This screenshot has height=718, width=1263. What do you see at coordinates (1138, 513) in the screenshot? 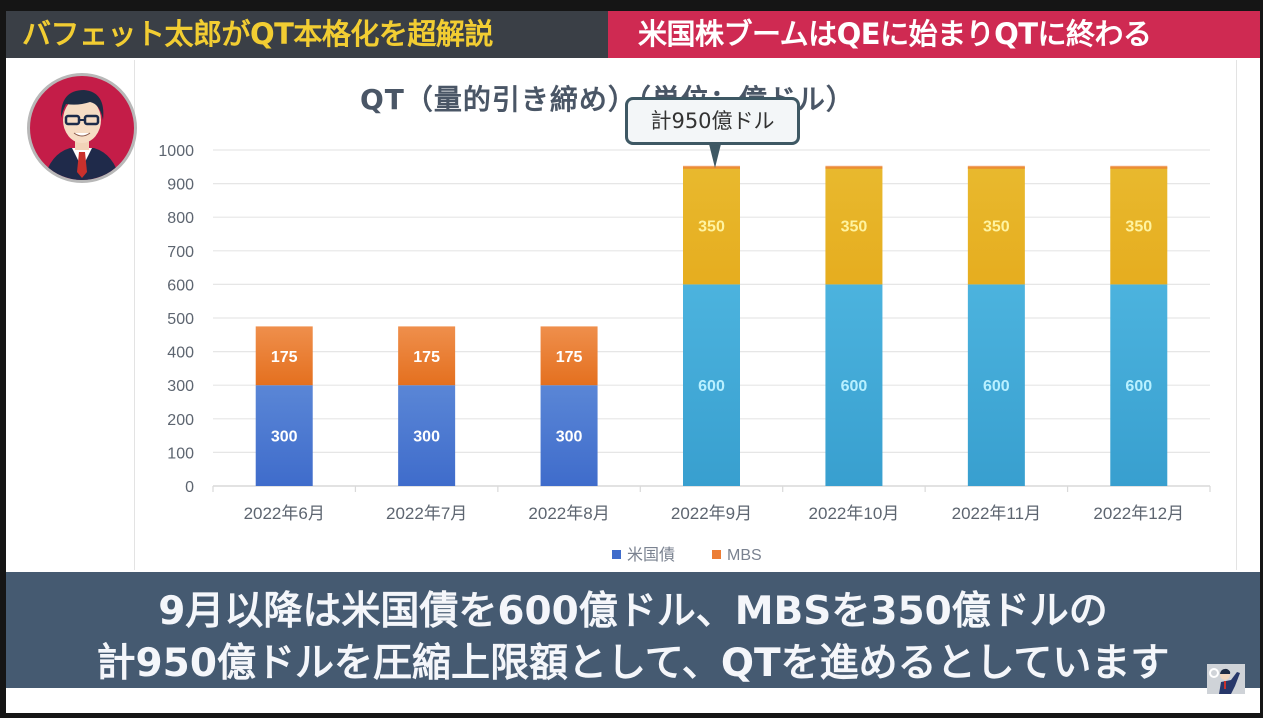
I see `x-tick-label: 2022年12月` at bounding box center [1138, 513].